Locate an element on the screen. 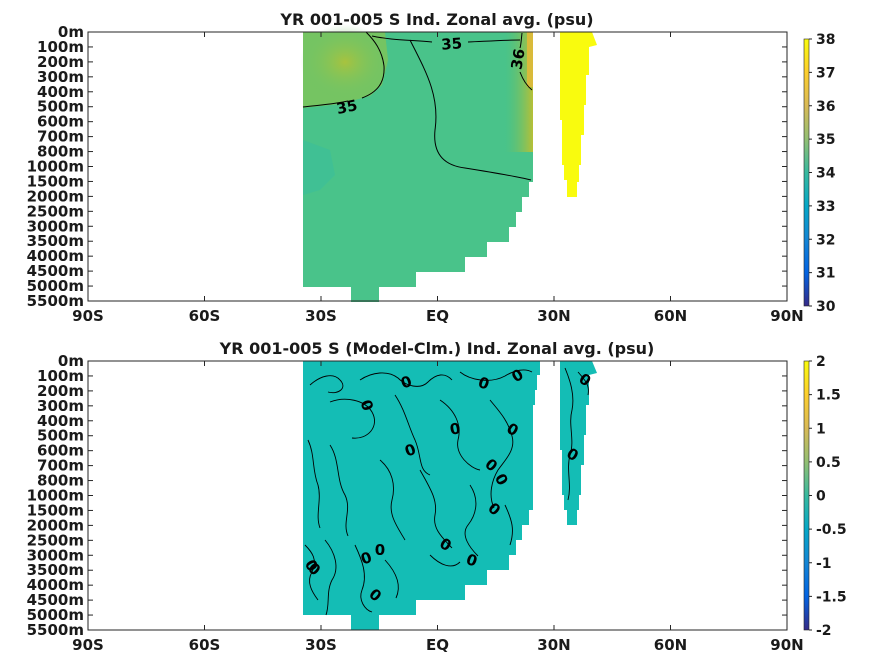 Image resolution: width=875 pixels, height=656 pixels. chart-title: YR 001-005 S Ind. Zonal avg. (psu) is located at coordinates (436, 19).